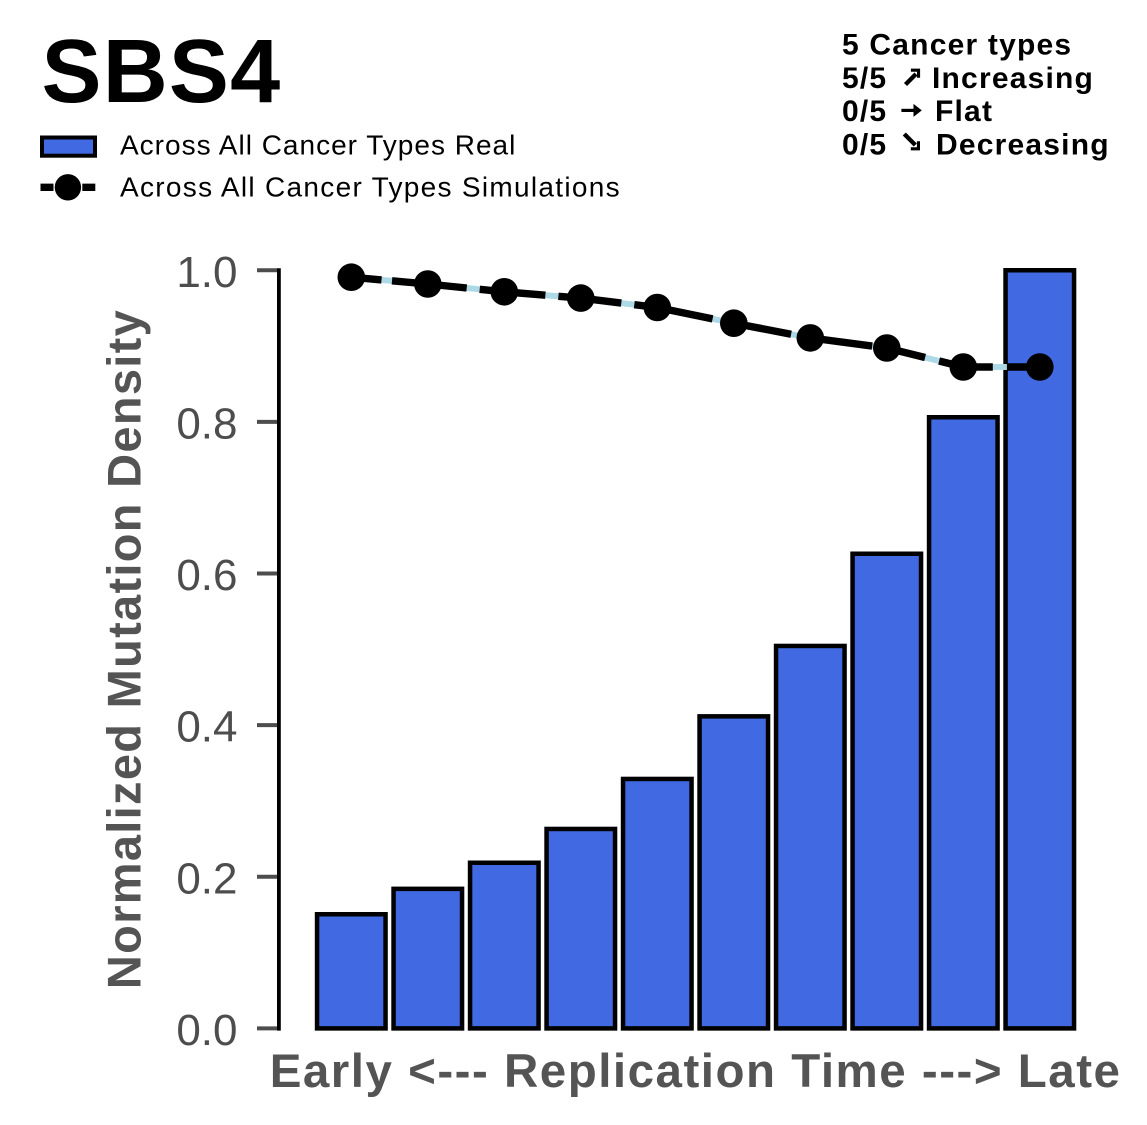  Describe the element at coordinates (206, 878) in the screenshot. I see `svg-text: 0.2` at that location.